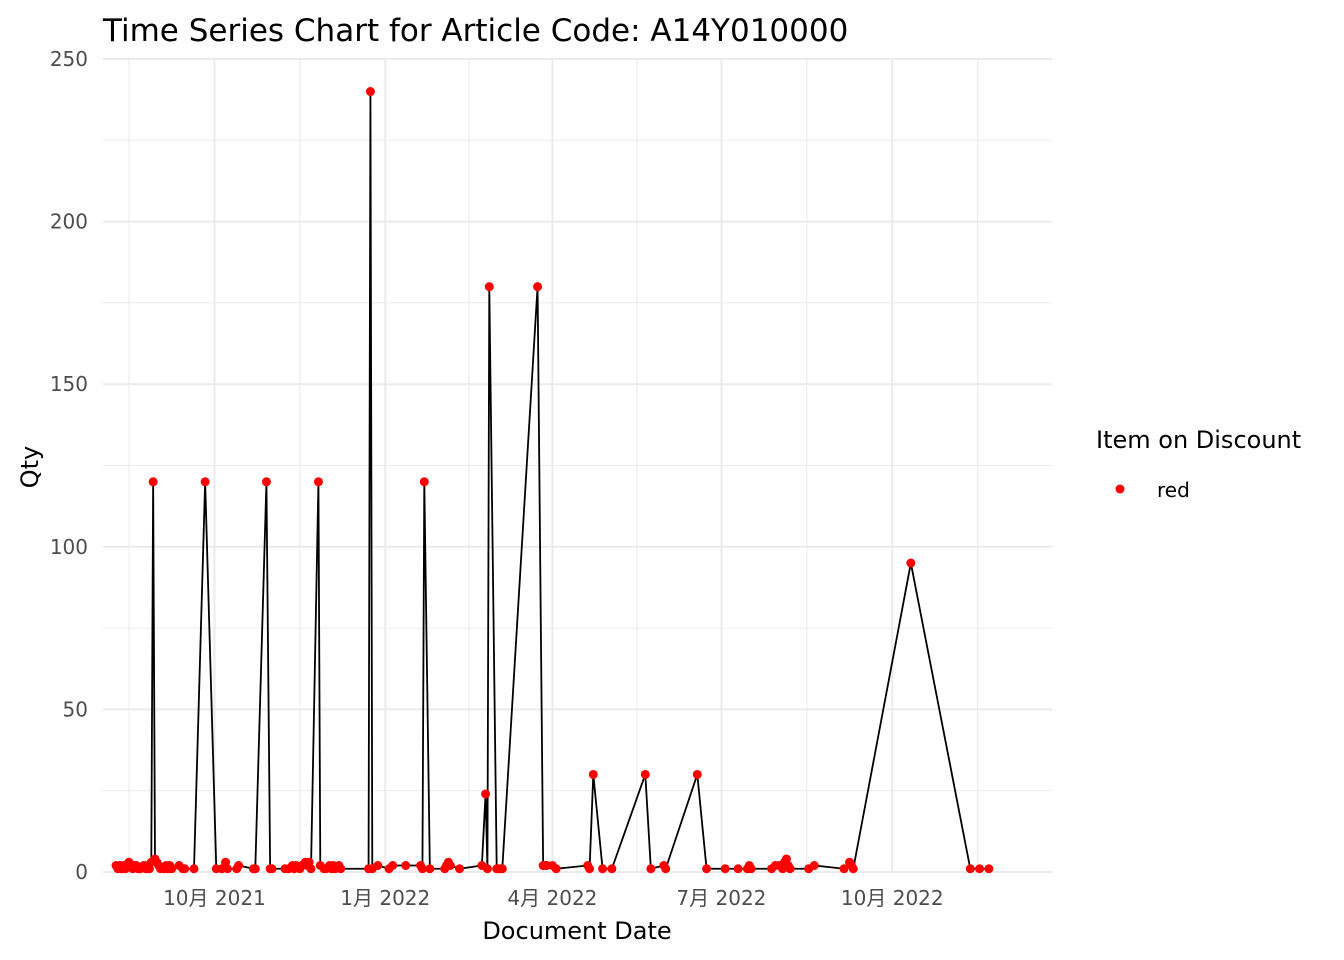 The image size is (1344, 960). I want to click on x-tick-label: 4月 2022, so click(552, 898).